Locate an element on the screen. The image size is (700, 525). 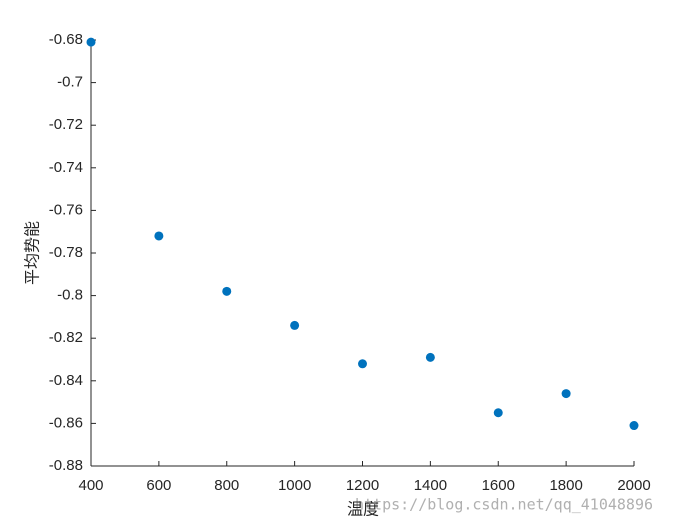
y-tick-label: -0.72 is located at coordinates (66, 124).